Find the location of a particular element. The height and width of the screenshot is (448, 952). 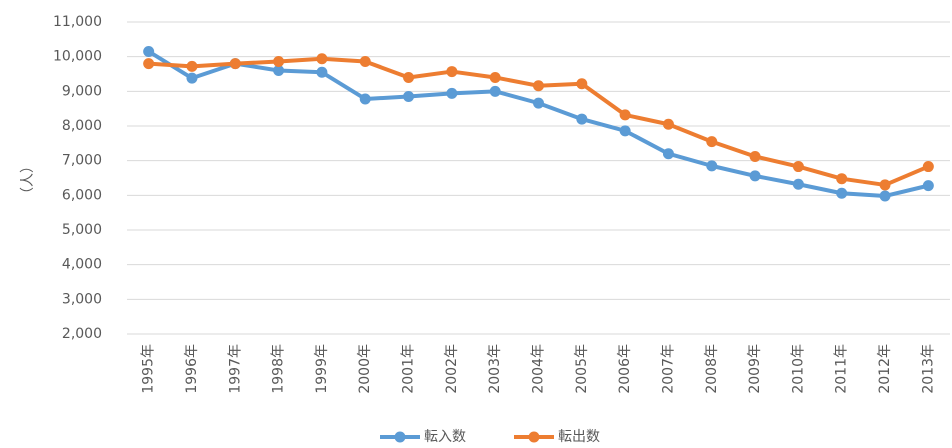

y-axis-label: （人） is located at coordinates (28, 180).